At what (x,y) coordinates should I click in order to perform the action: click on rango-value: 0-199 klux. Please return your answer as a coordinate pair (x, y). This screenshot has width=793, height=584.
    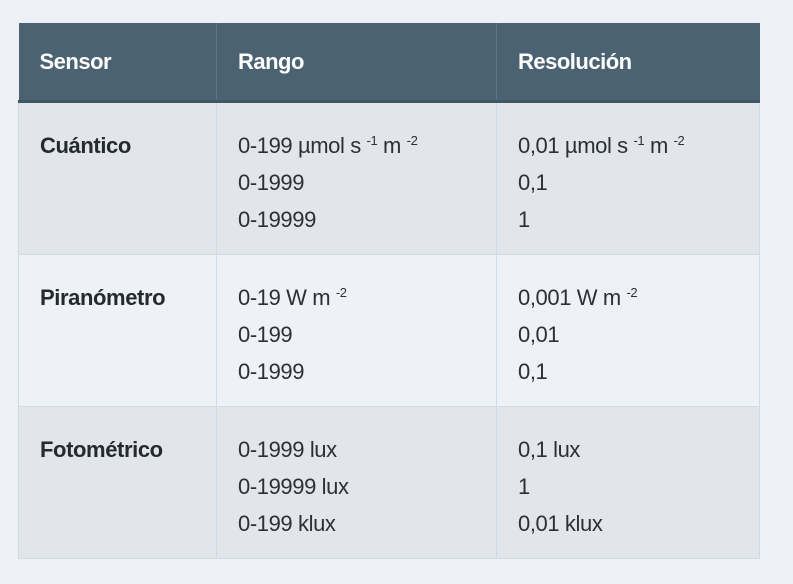
    Looking at the image, I should click on (367, 523).